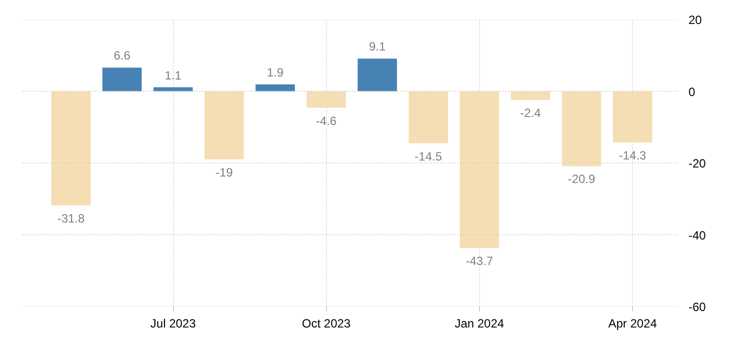 This screenshot has width=730, height=340. What do you see at coordinates (377, 47) in the screenshot?
I see `data-label: 9.1` at bounding box center [377, 47].